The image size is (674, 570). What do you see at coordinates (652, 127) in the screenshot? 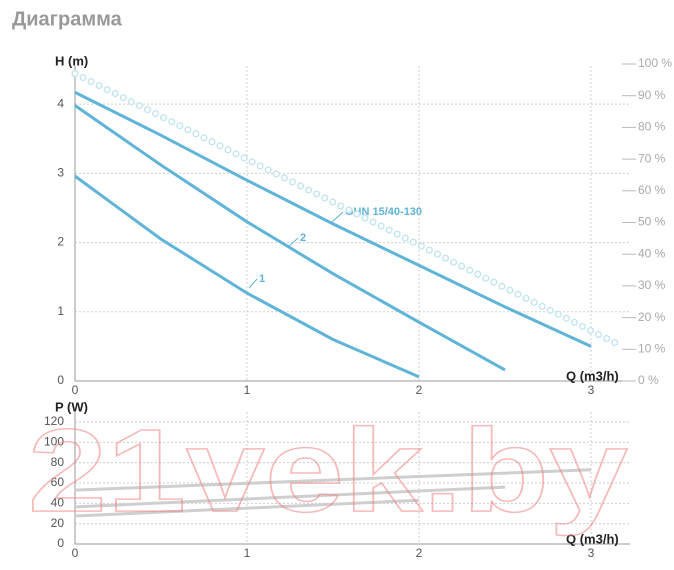
I see `y2-tick-label: 80 %` at bounding box center [652, 127].